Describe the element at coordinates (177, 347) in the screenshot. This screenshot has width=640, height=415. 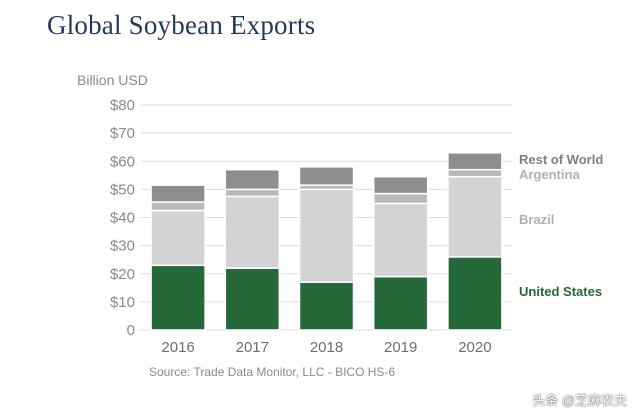
I see `x-tick-label: 2016` at that location.